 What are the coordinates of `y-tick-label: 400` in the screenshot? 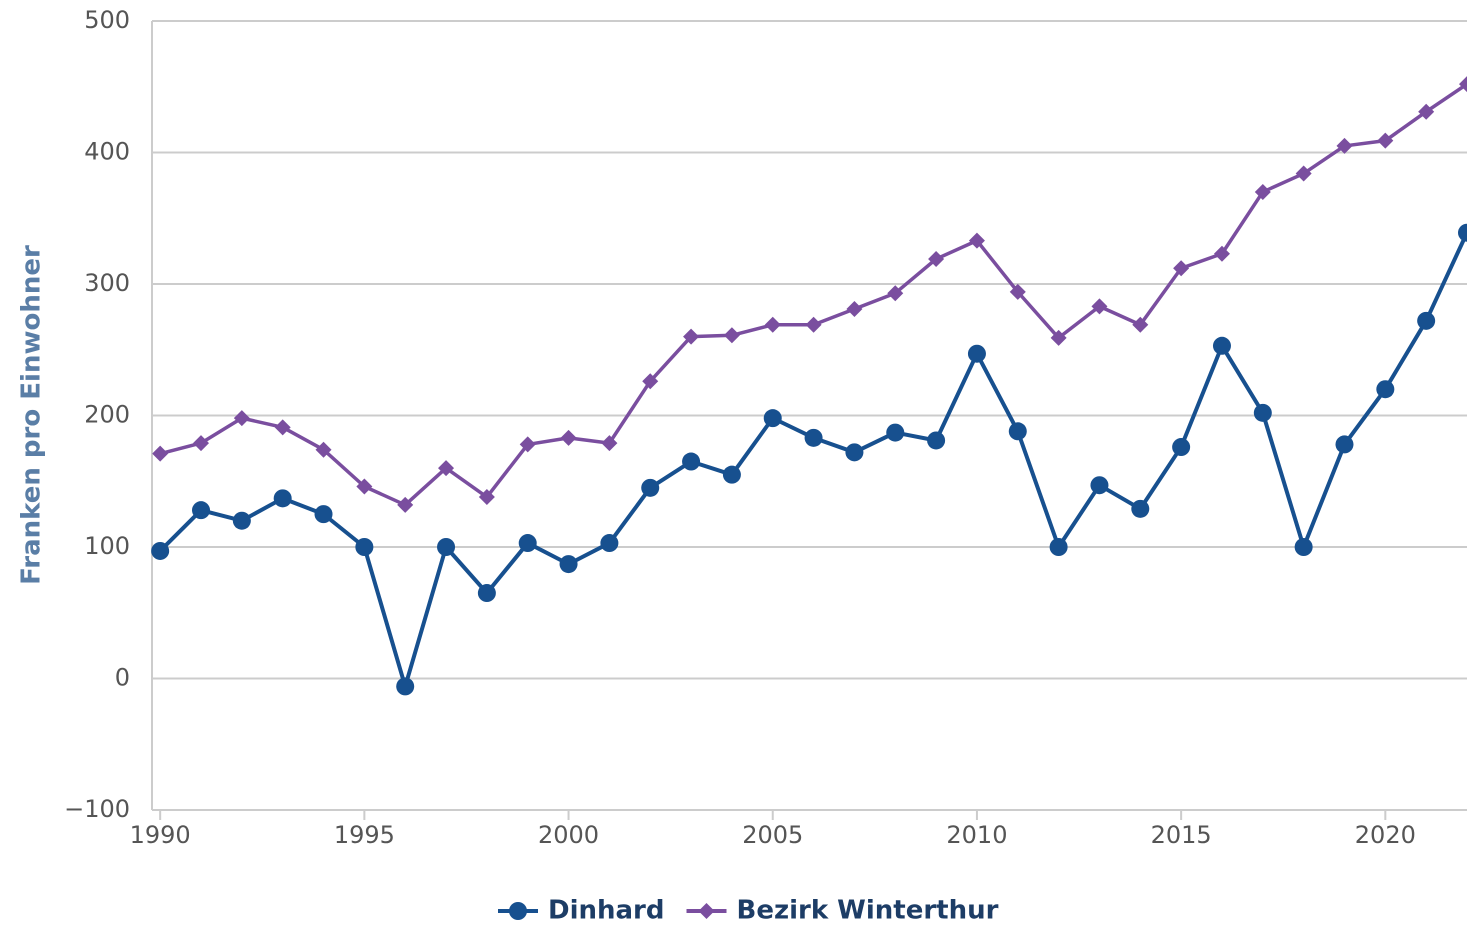 It's located at (107, 152).